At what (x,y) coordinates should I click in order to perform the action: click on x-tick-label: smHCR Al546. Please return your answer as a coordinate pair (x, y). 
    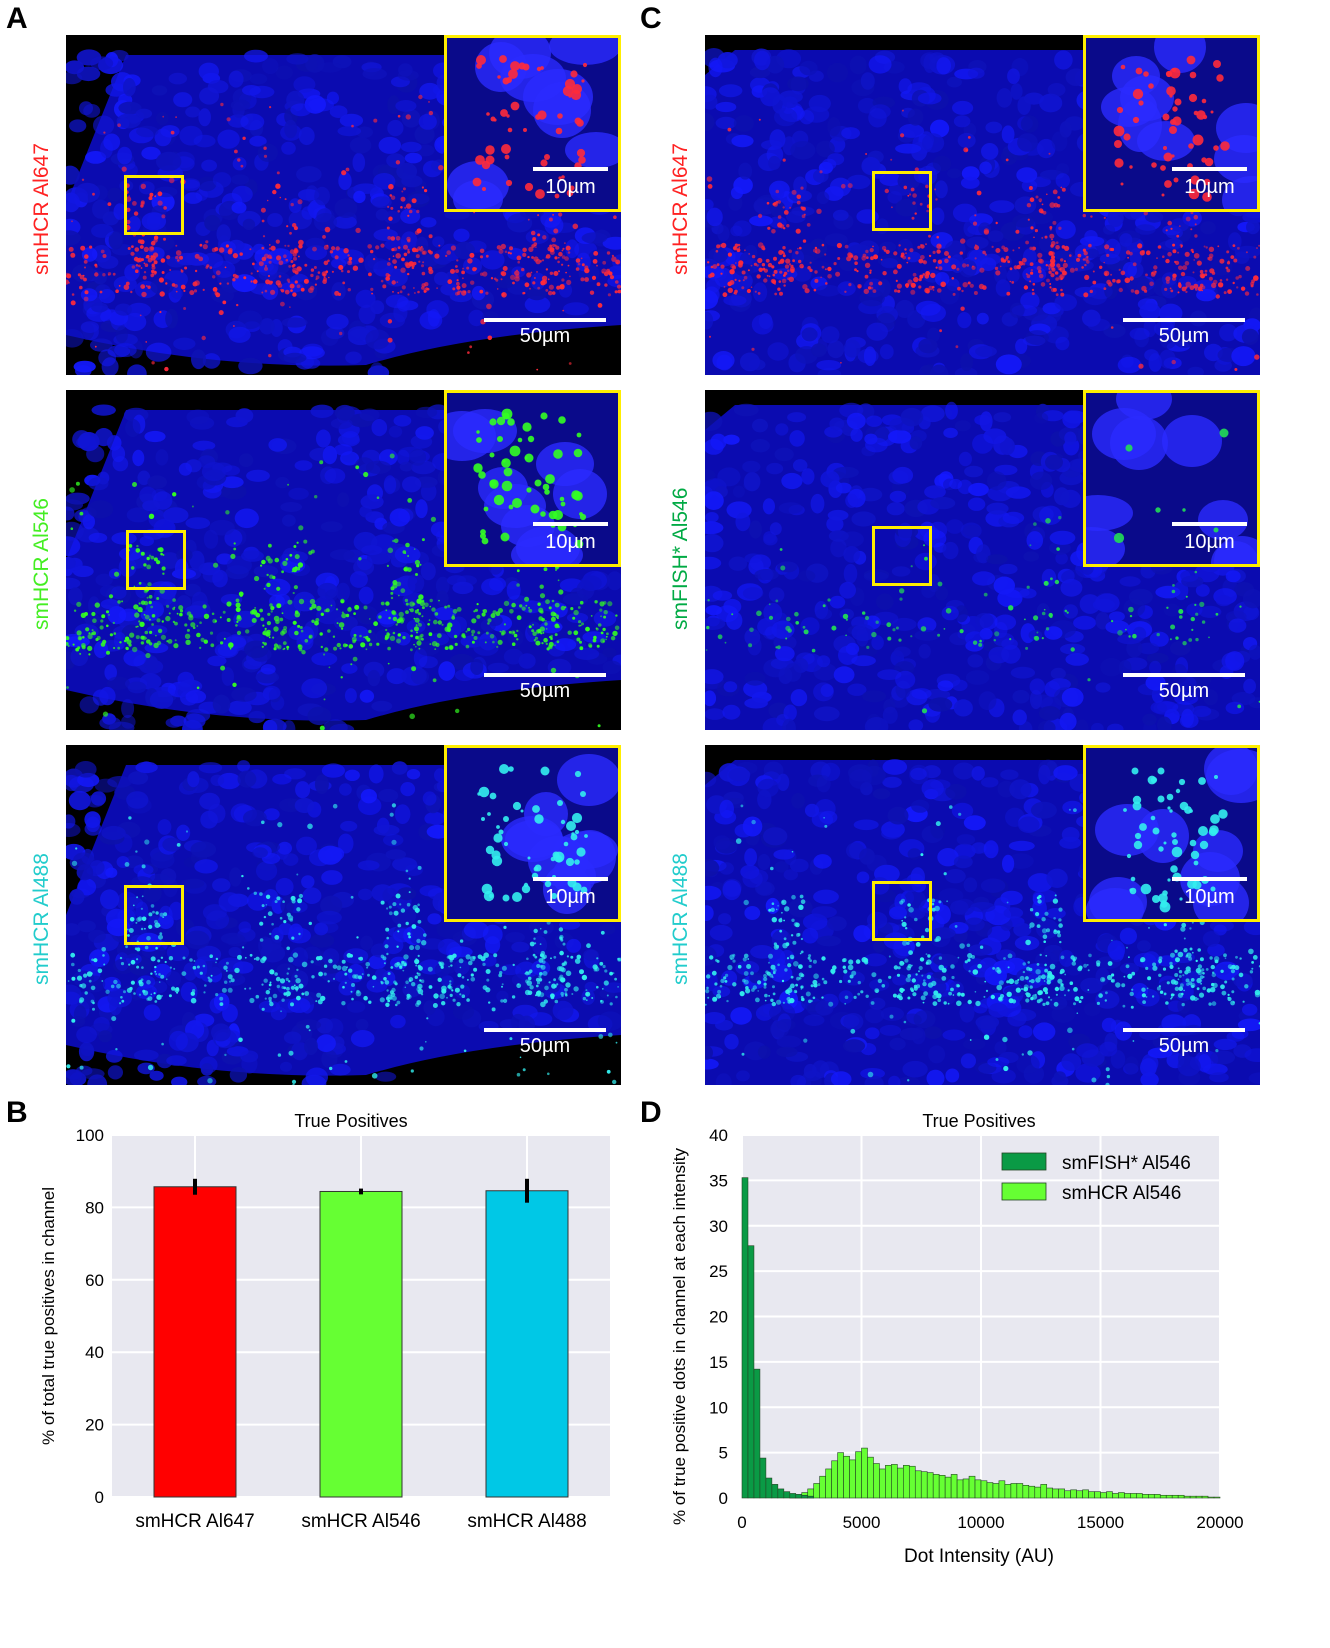
    Looking at the image, I should click on (360, 1521).